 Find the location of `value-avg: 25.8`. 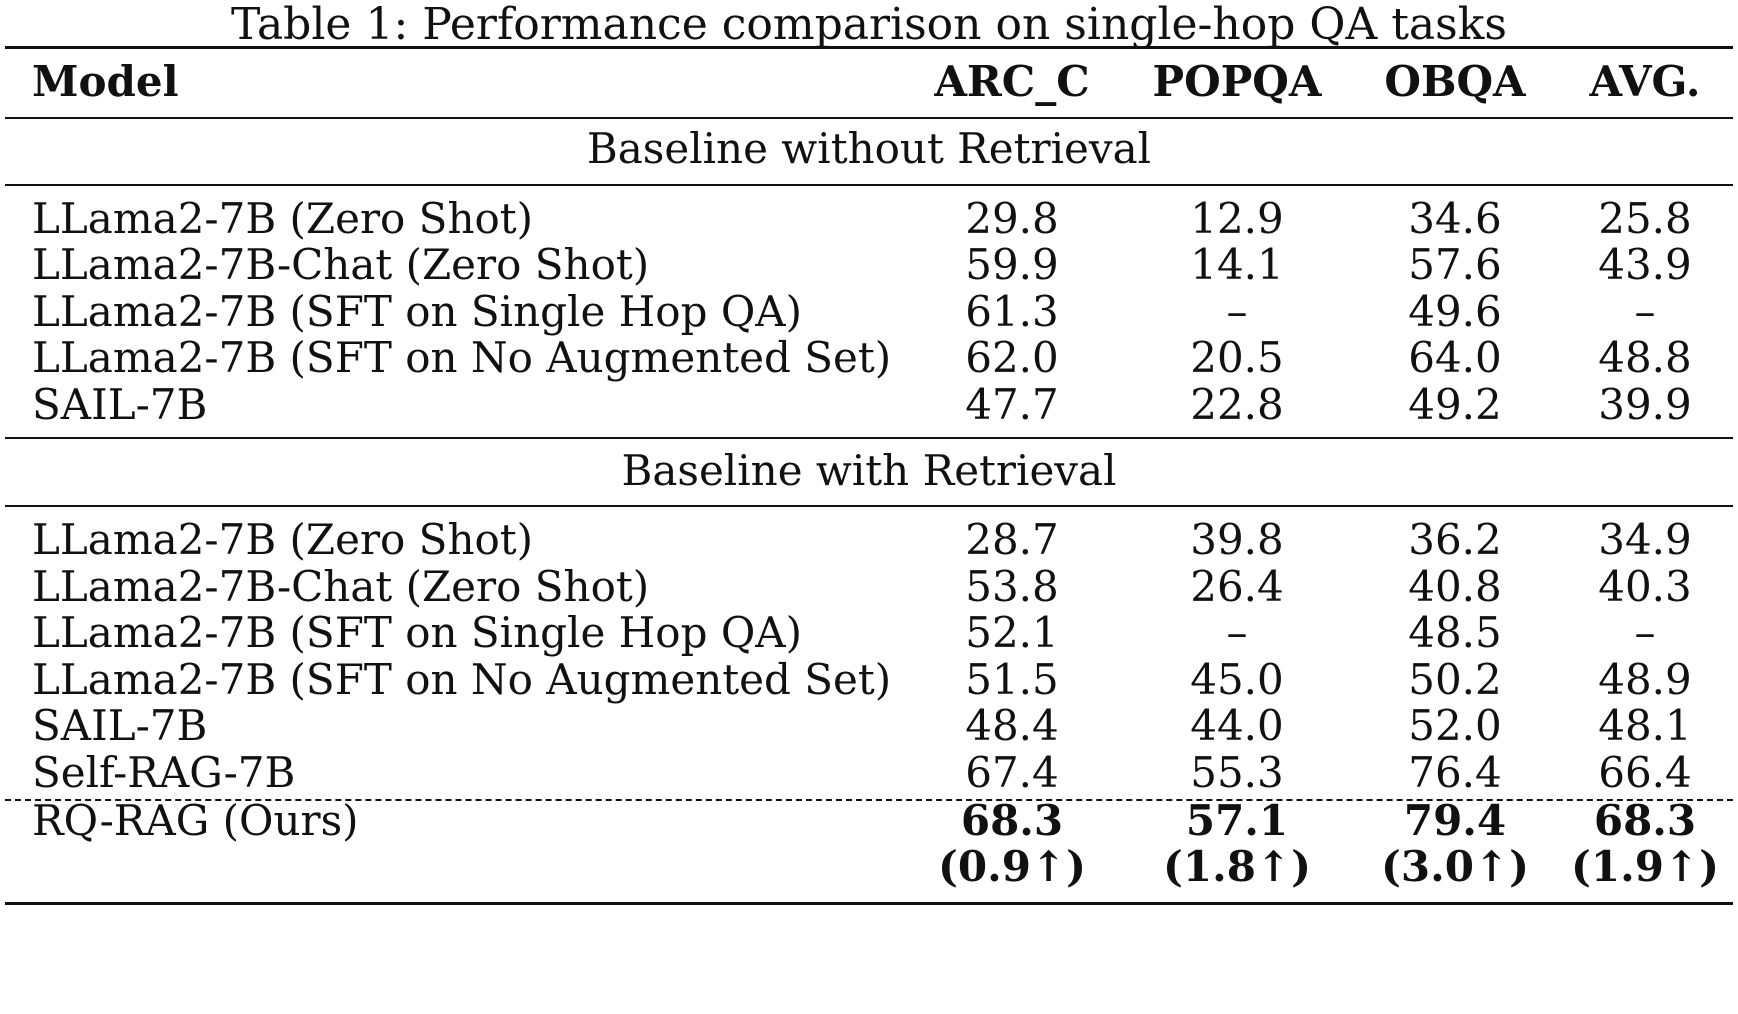

value-avg: 25.8 is located at coordinates (1645, 218).